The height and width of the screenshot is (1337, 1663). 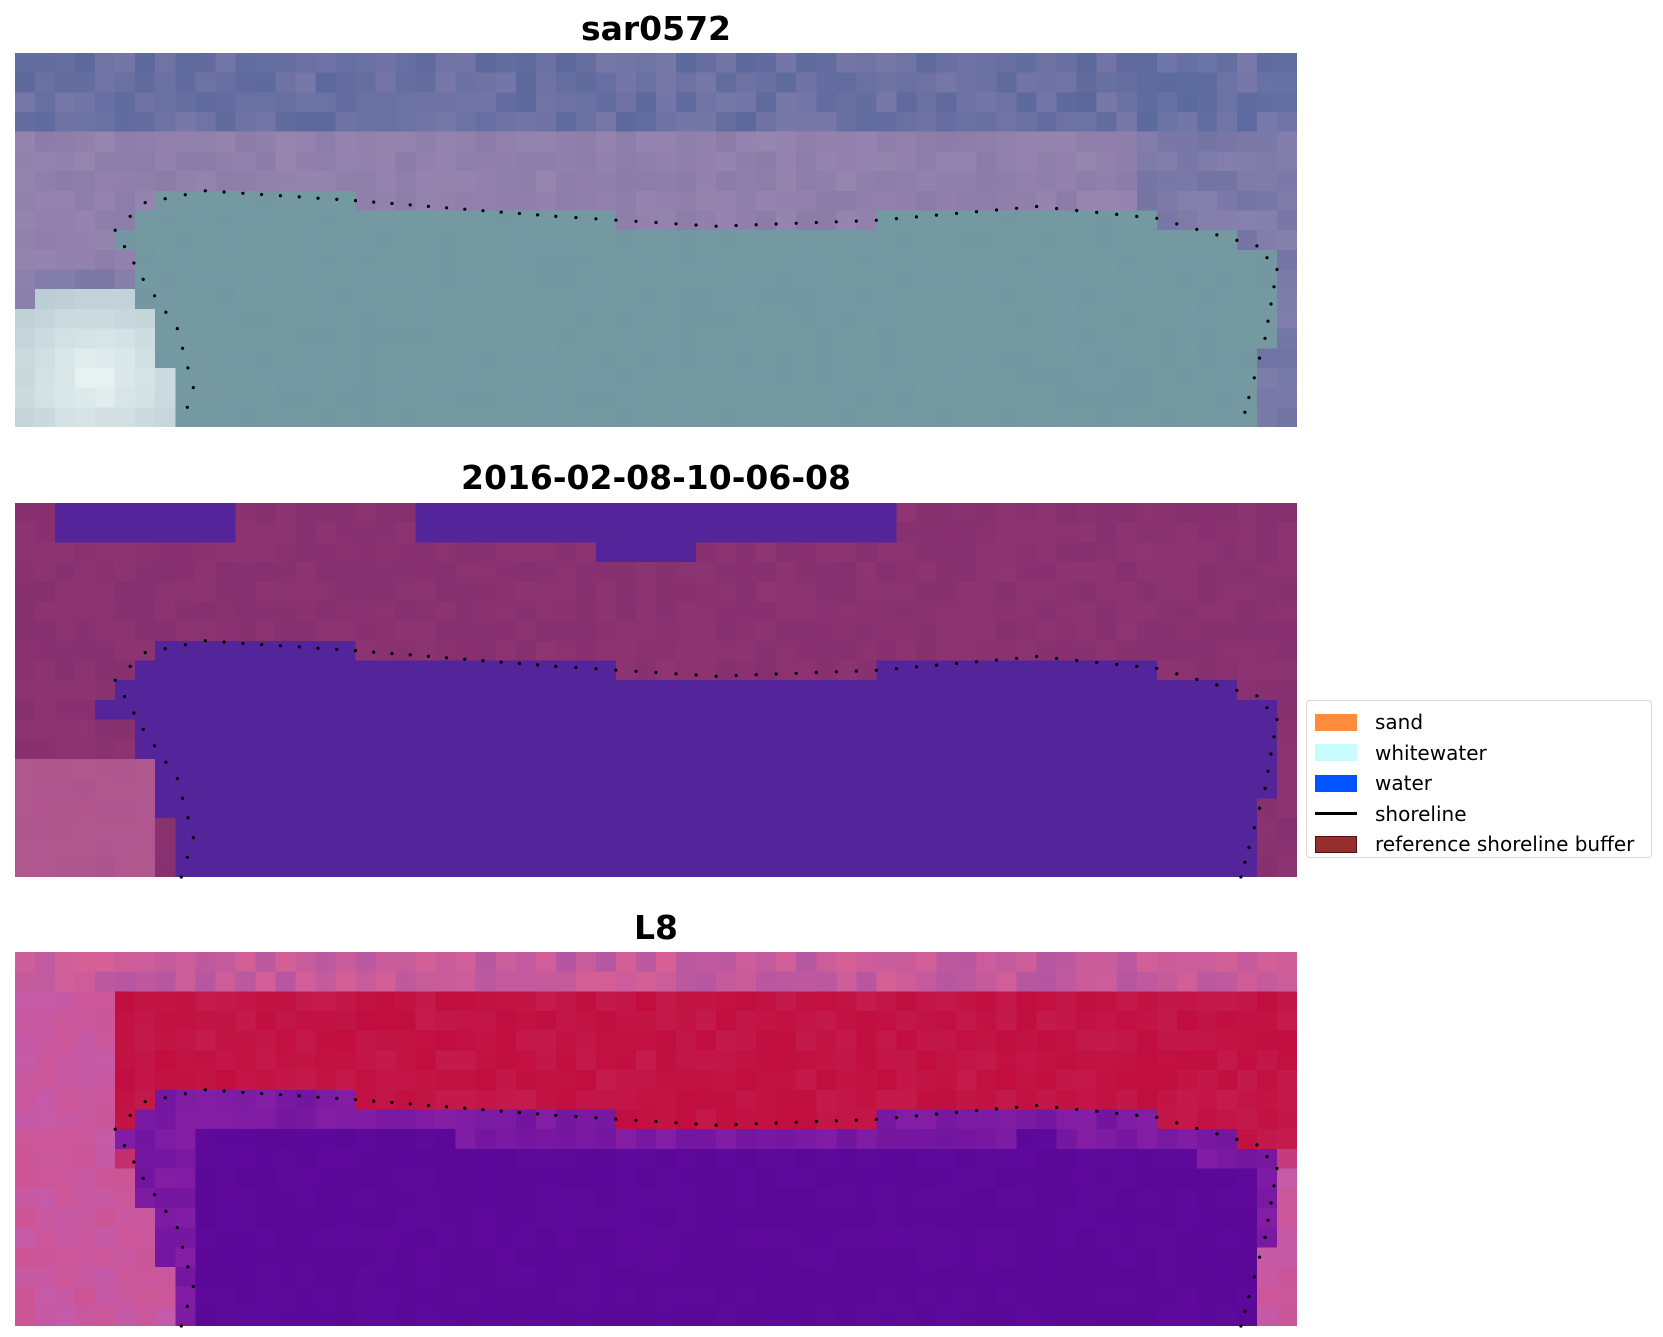 What do you see at coordinates (1336, 722) in the screenshot?
I see `legend-swatch-sand` at bounding box center [1336, 722].